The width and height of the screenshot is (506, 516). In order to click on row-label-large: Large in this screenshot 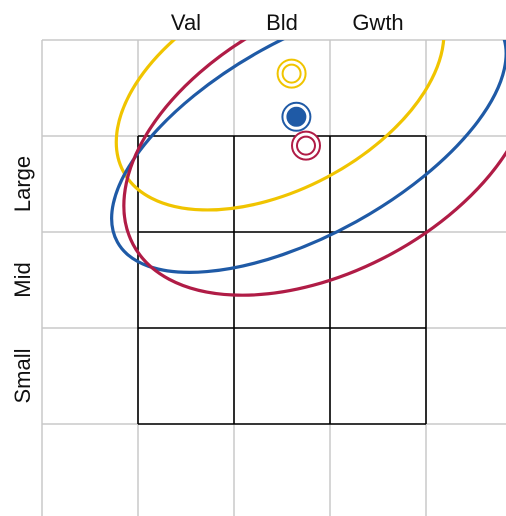, I will do `click(22, 184)`.